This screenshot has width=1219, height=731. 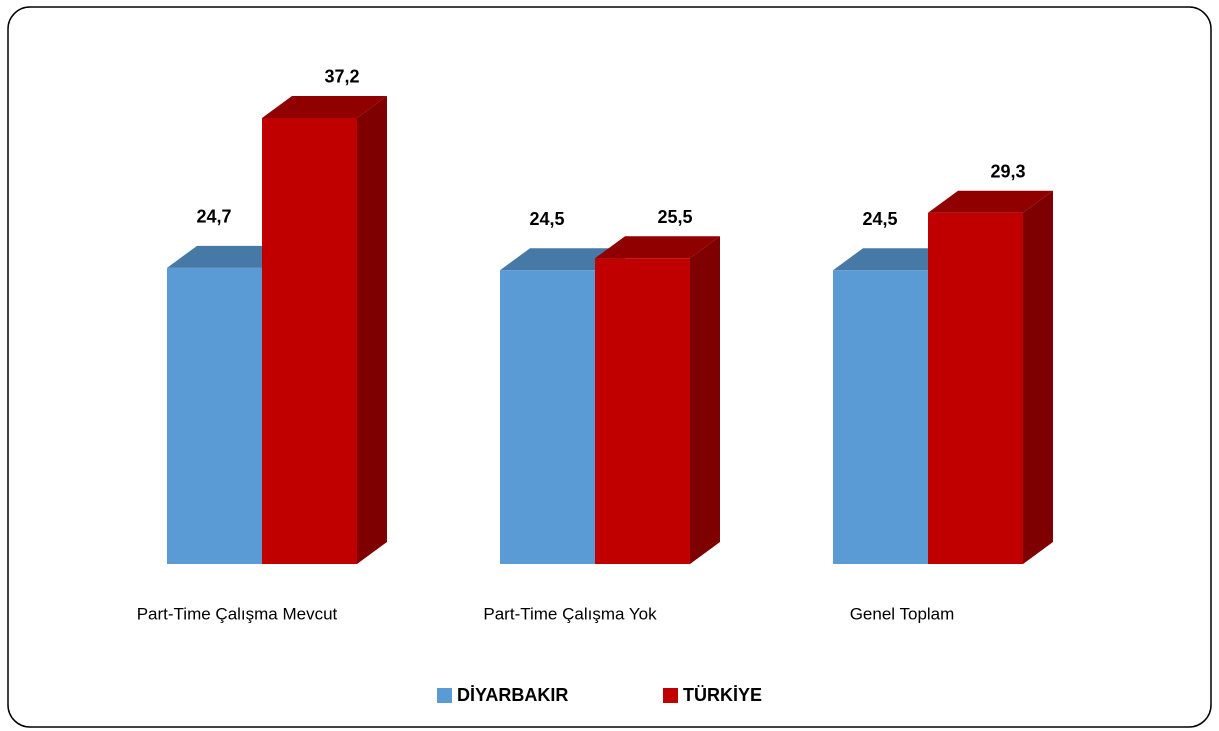 I want to click on value-label: 37,2, so click(x=341, y=77).